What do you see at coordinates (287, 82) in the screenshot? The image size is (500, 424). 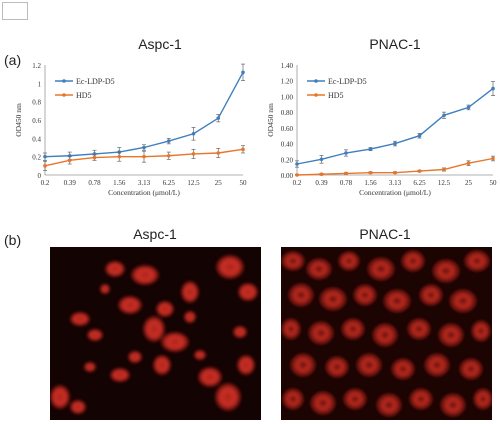 I see `y-tick-label: 1.20` at bounding box center [287, 82].